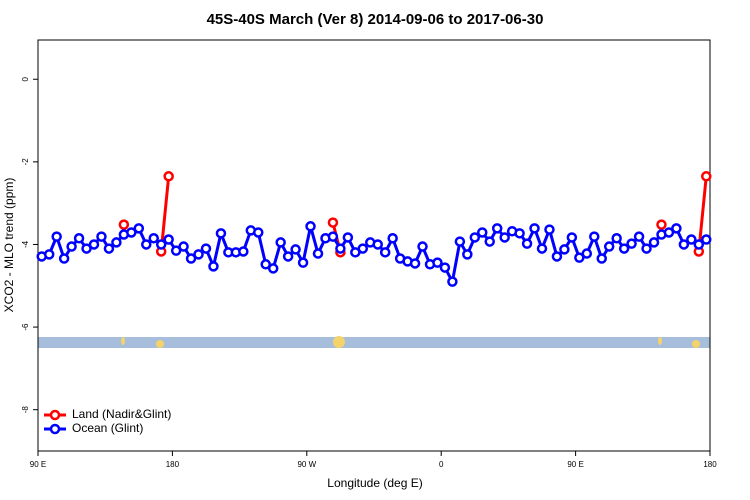 This screenshot has height=500, width=750. Describe the element at coordinates (25, 162) in the screenshot. I see `y-tick-label: -2` at that location.